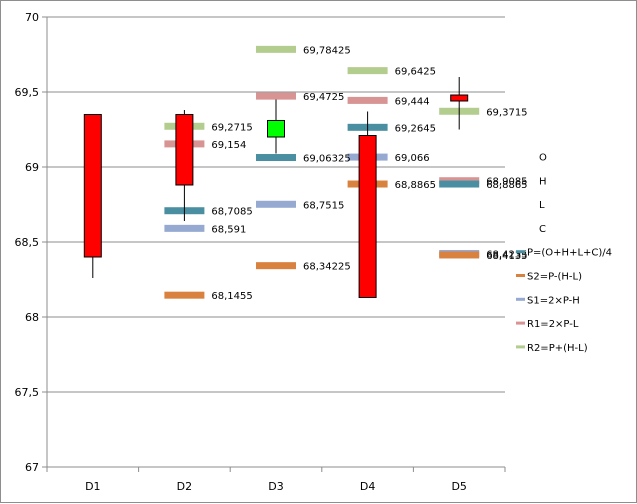  Describe the element at coordinates (506, 182) in the screenshot. I see `data-label: 68,9085` at that location.